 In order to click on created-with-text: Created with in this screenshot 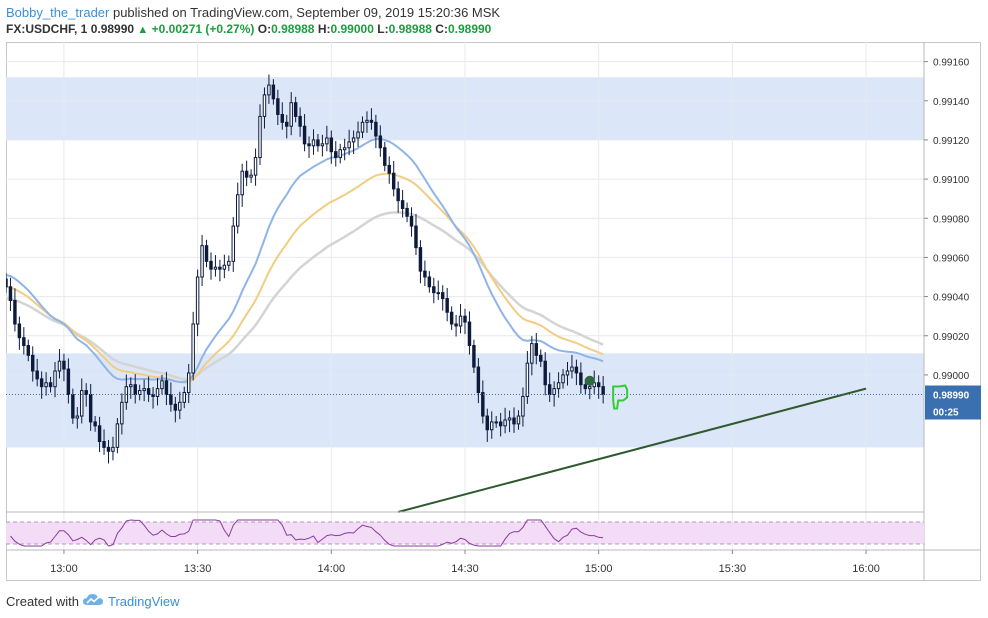, I will do `click(42, 601)`.